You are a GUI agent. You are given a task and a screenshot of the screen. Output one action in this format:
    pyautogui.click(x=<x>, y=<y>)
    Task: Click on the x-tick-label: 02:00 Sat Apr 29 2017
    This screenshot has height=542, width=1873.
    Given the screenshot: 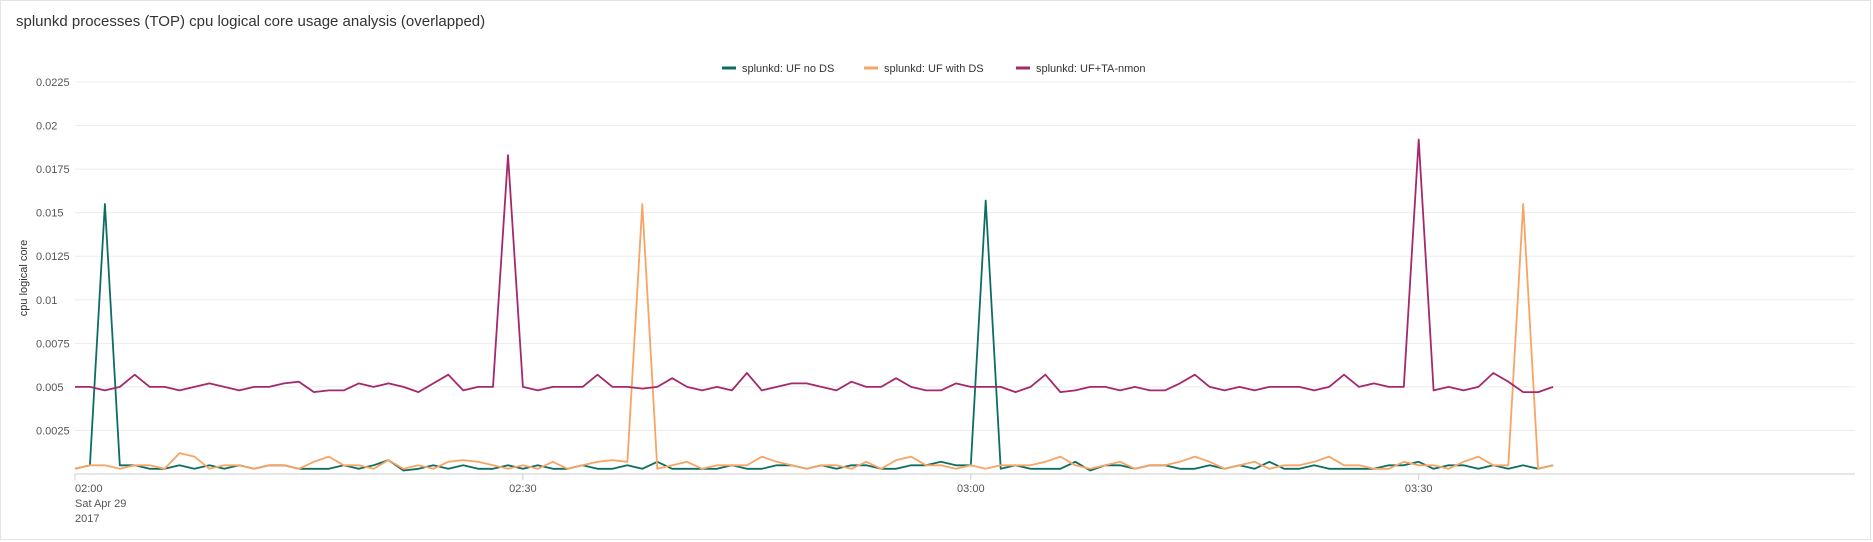 What is the action you would take?
    pyautogui.click(x=100, y=504)
    